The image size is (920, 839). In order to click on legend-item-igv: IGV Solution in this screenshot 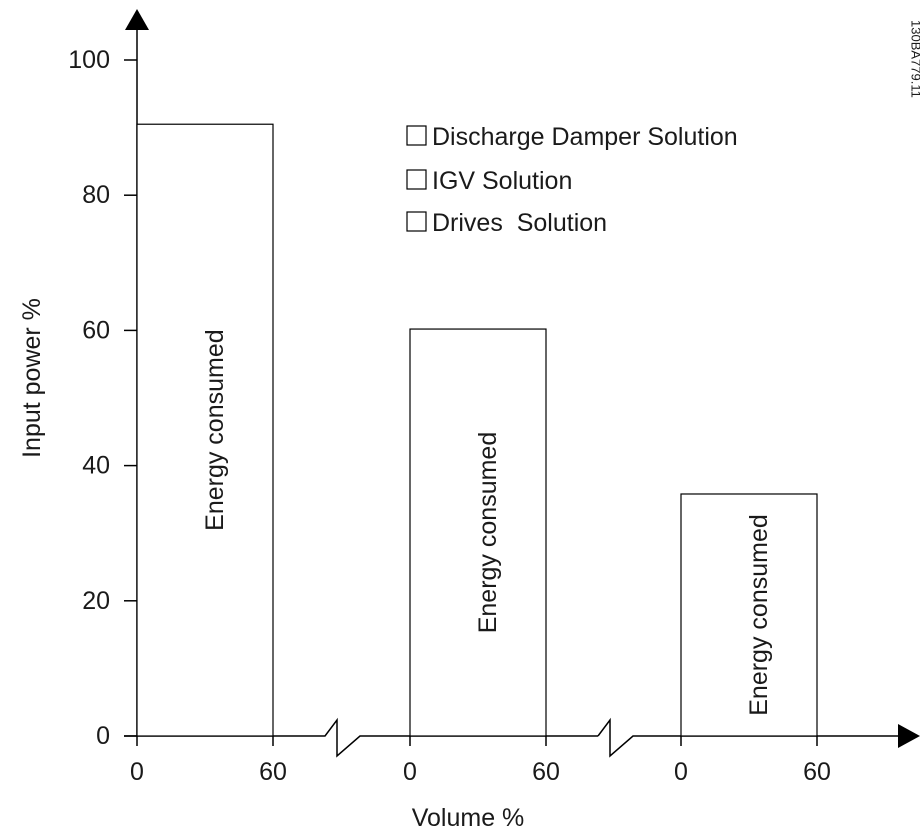, I will do `click(502, 181)`.